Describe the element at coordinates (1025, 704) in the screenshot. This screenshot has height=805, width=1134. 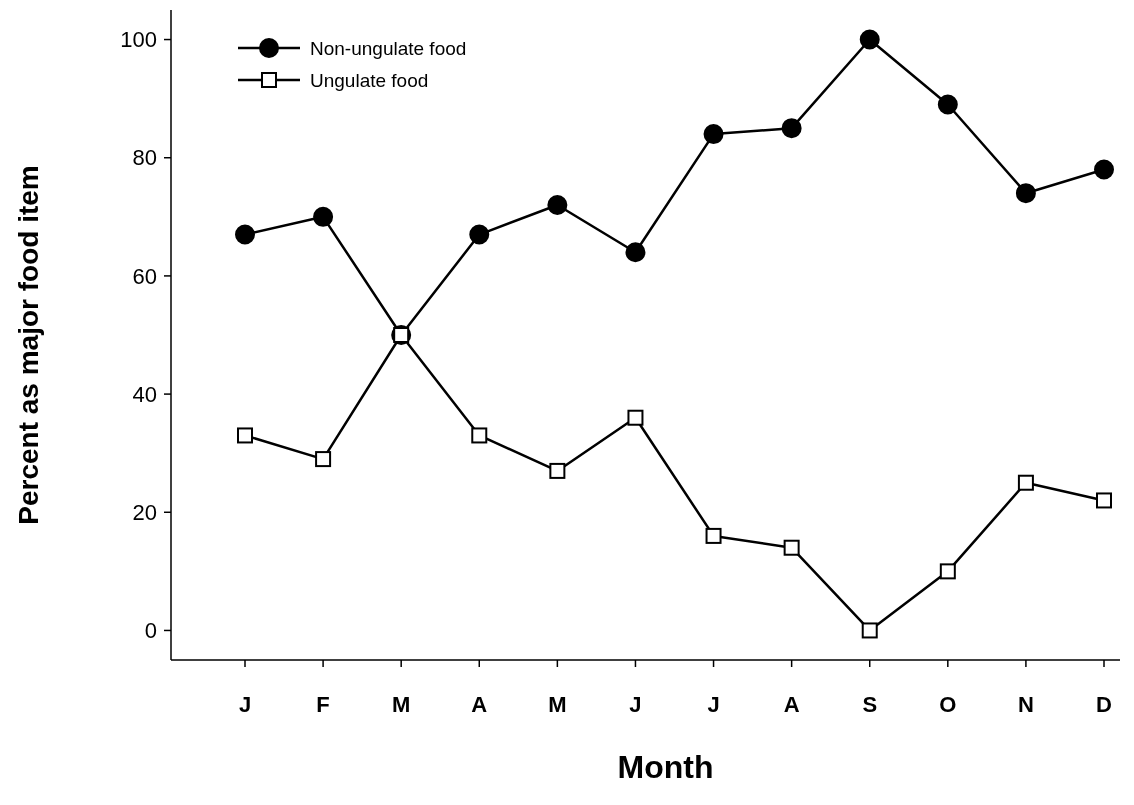
I see `x-tick-label: N` at that location.